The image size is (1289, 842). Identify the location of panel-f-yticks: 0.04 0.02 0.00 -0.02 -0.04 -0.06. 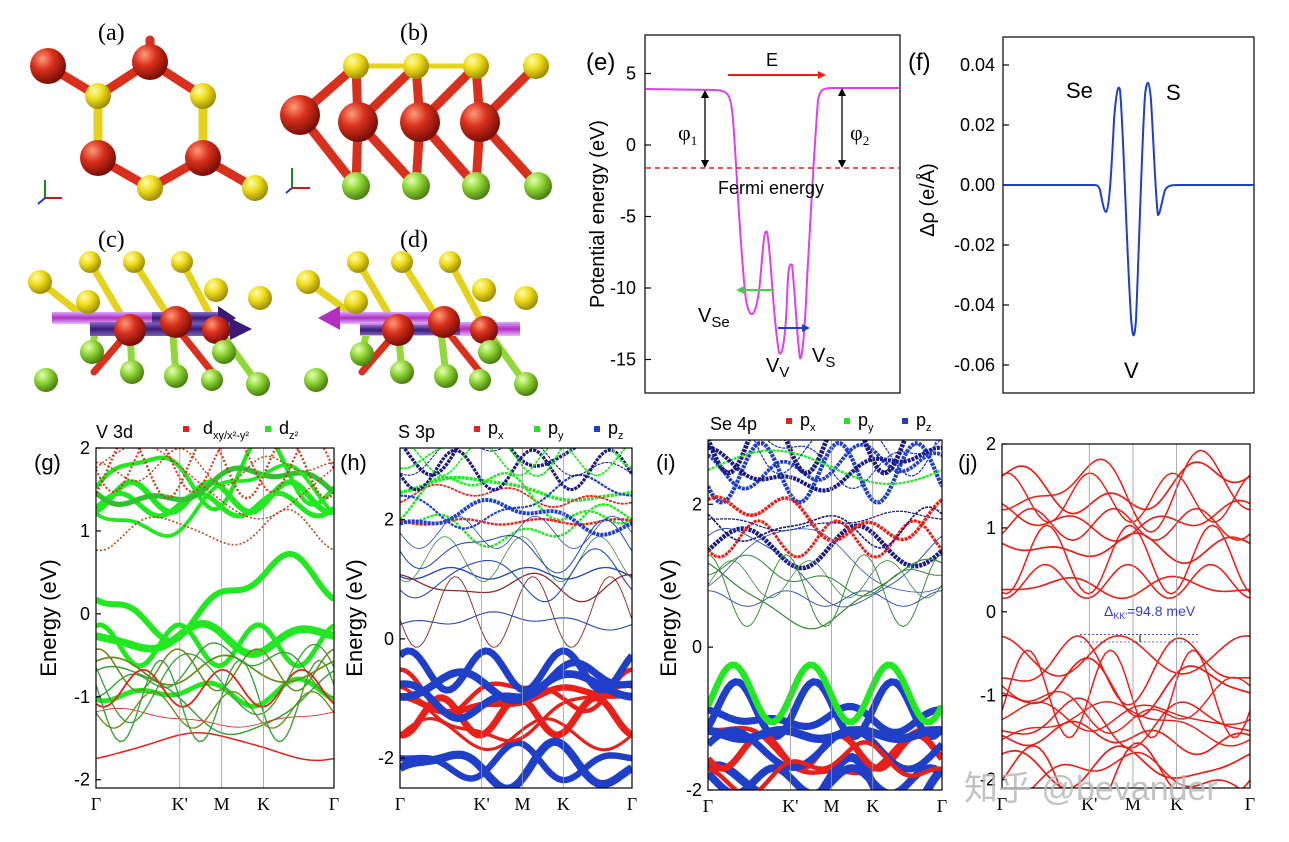
(981, 215).